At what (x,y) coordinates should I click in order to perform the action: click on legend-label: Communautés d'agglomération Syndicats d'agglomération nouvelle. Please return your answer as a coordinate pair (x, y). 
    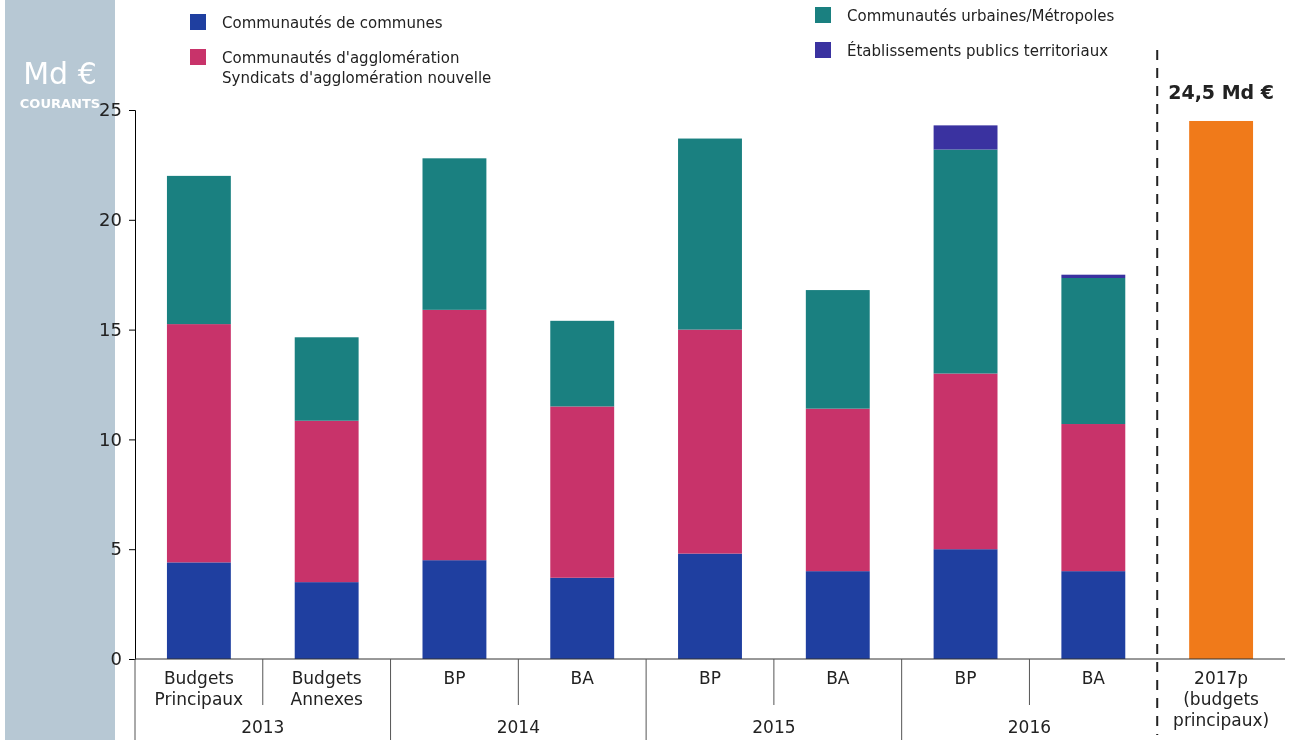
    Looking at the image, I should click on (357, 68).